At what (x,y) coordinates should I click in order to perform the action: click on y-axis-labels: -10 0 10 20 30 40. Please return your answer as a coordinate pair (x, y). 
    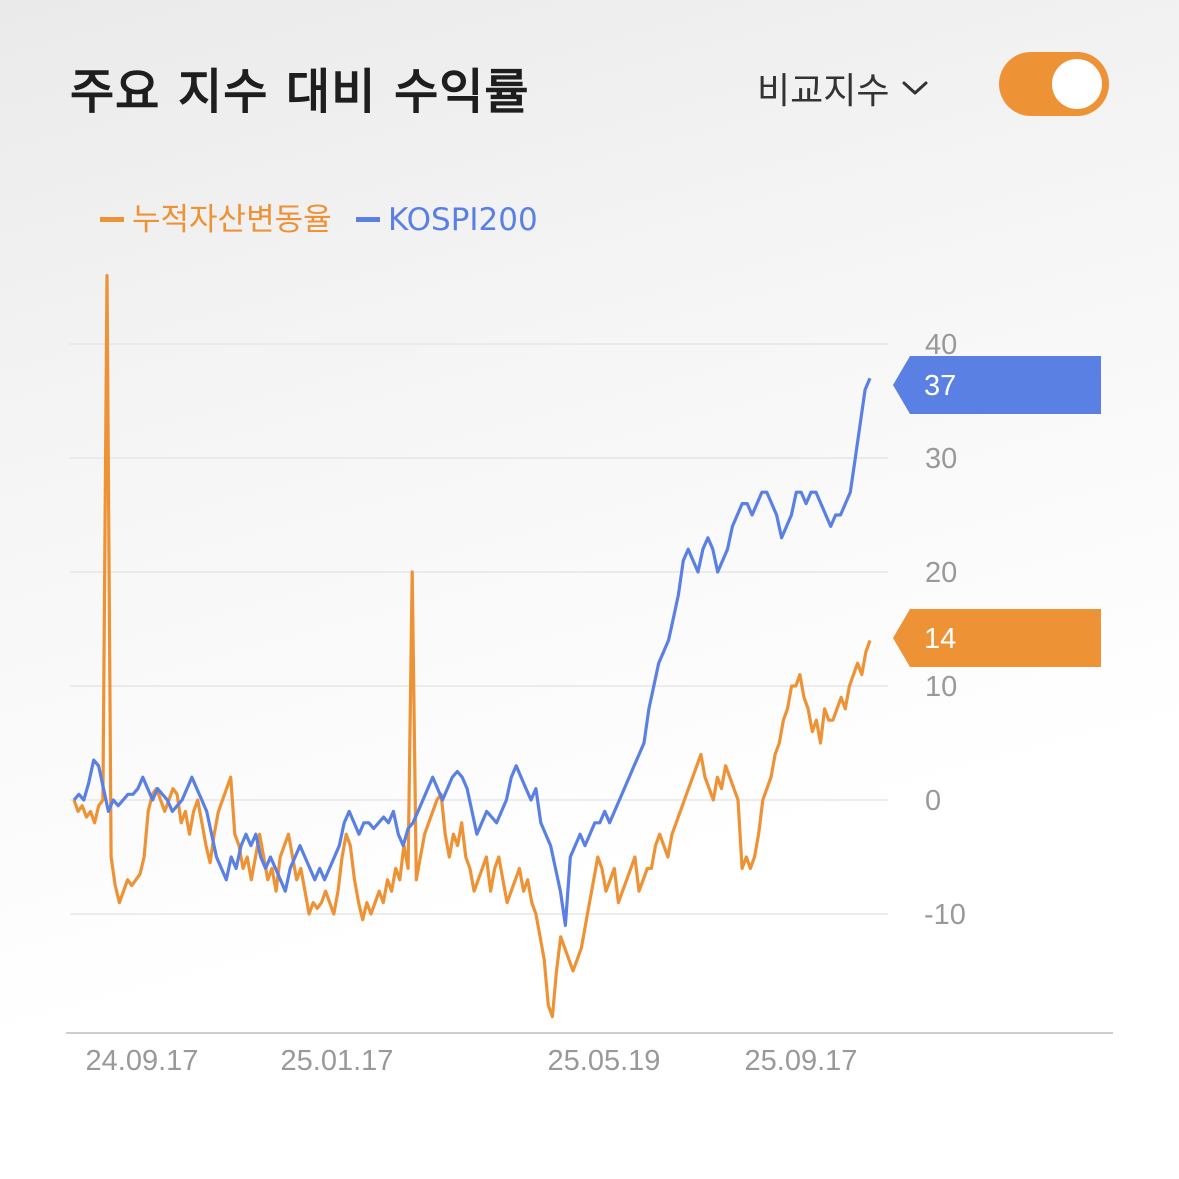
    Looking at the image, I should click on (945, 630).